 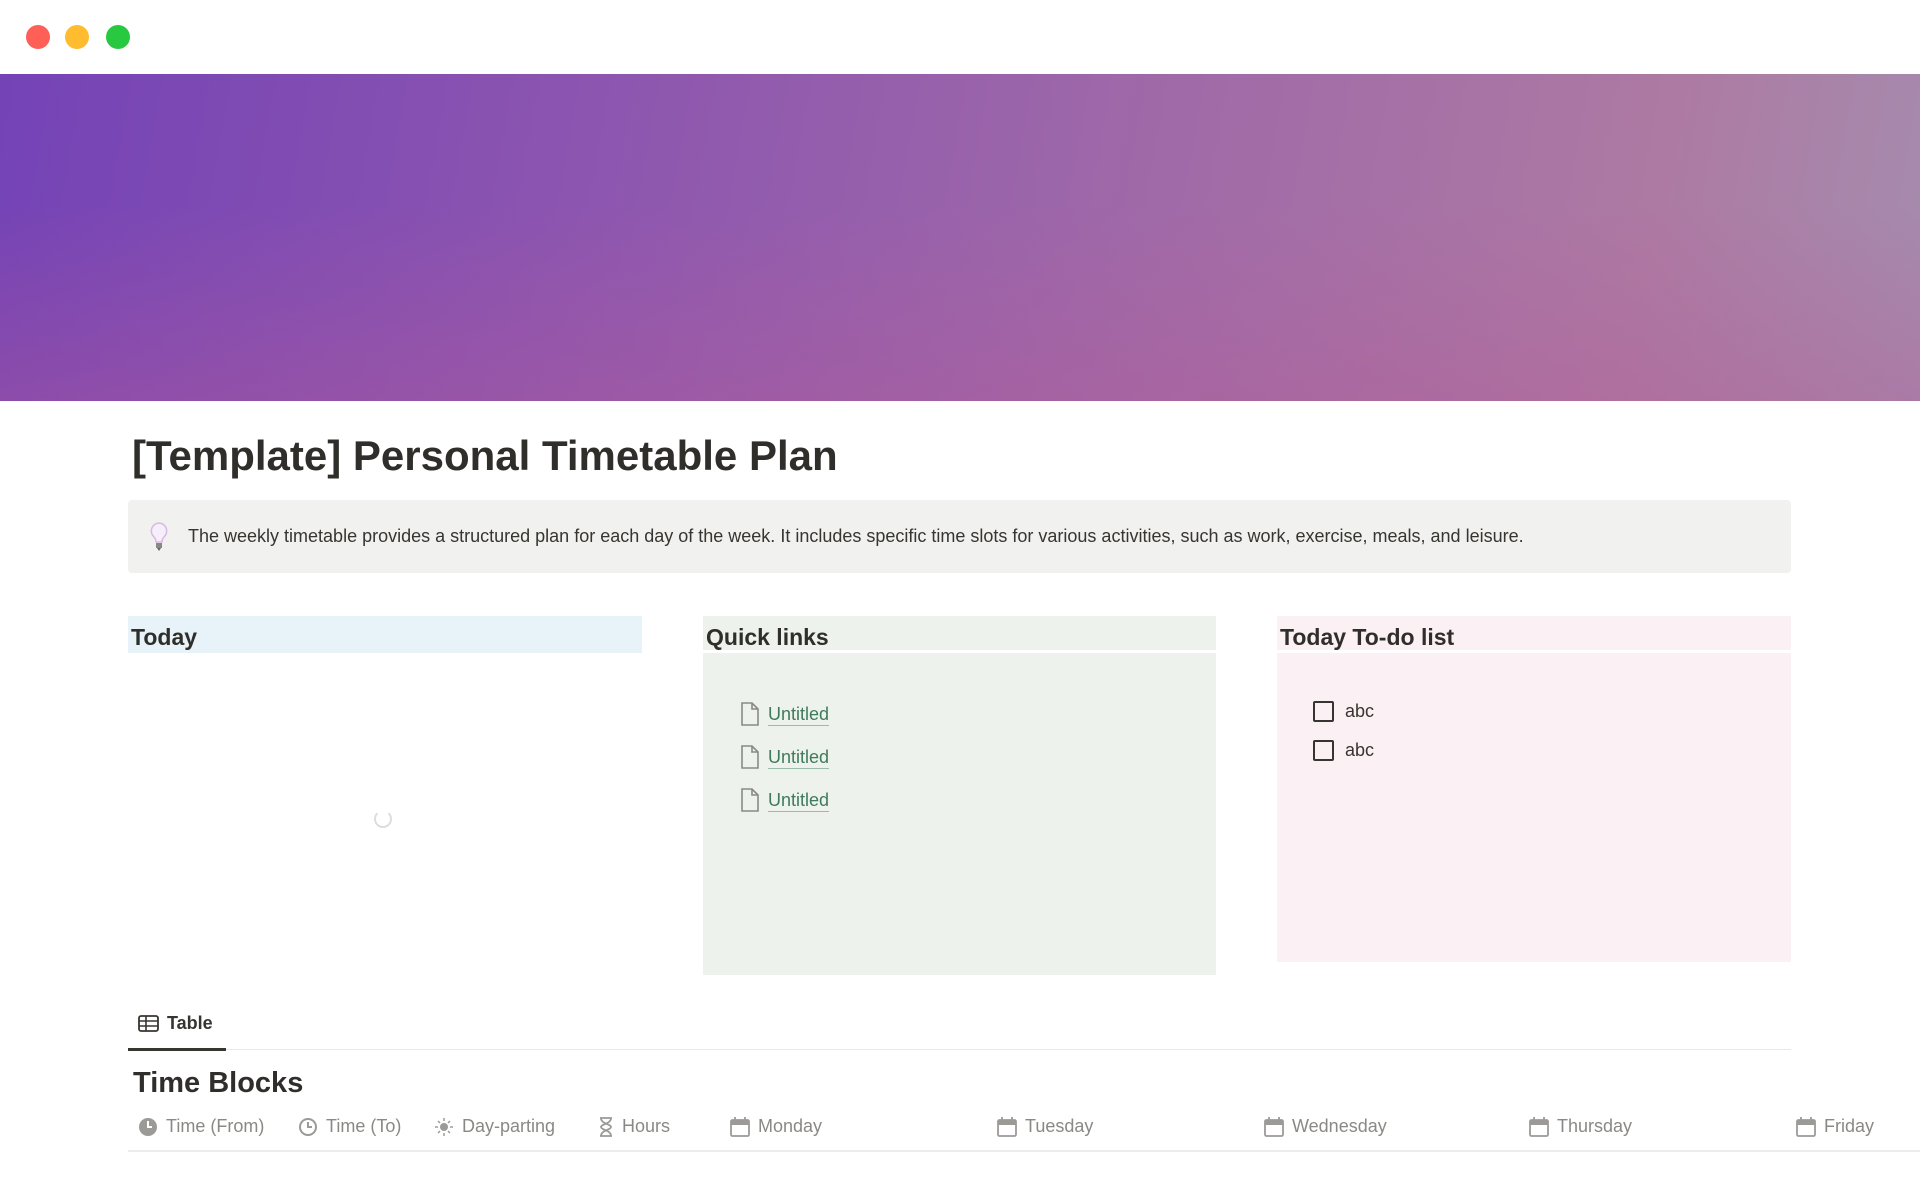 What do you see at coordinates (1595, 1126) in the screenshot?
I see `header-label: Thursday` at bounding box center [1595, 1126].